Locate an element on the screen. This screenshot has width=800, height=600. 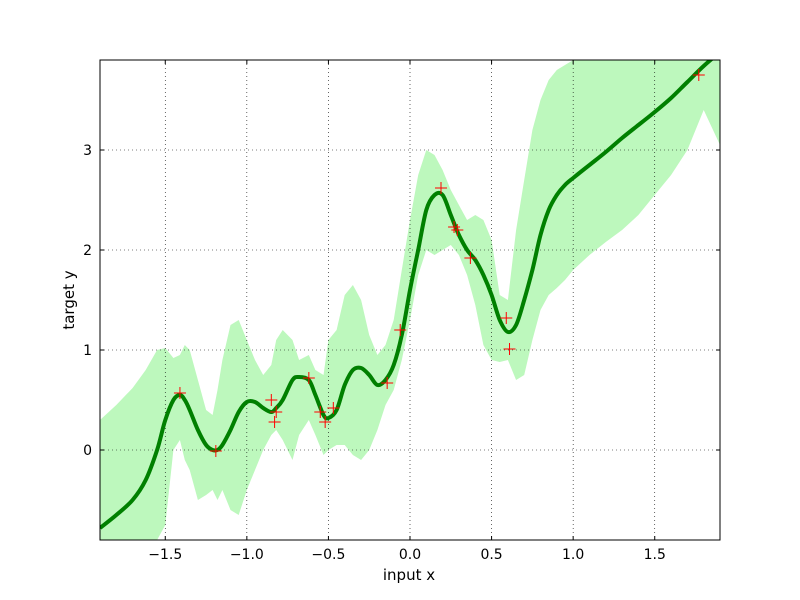
y-axis-label: target y is located at coordinates (69, 299).